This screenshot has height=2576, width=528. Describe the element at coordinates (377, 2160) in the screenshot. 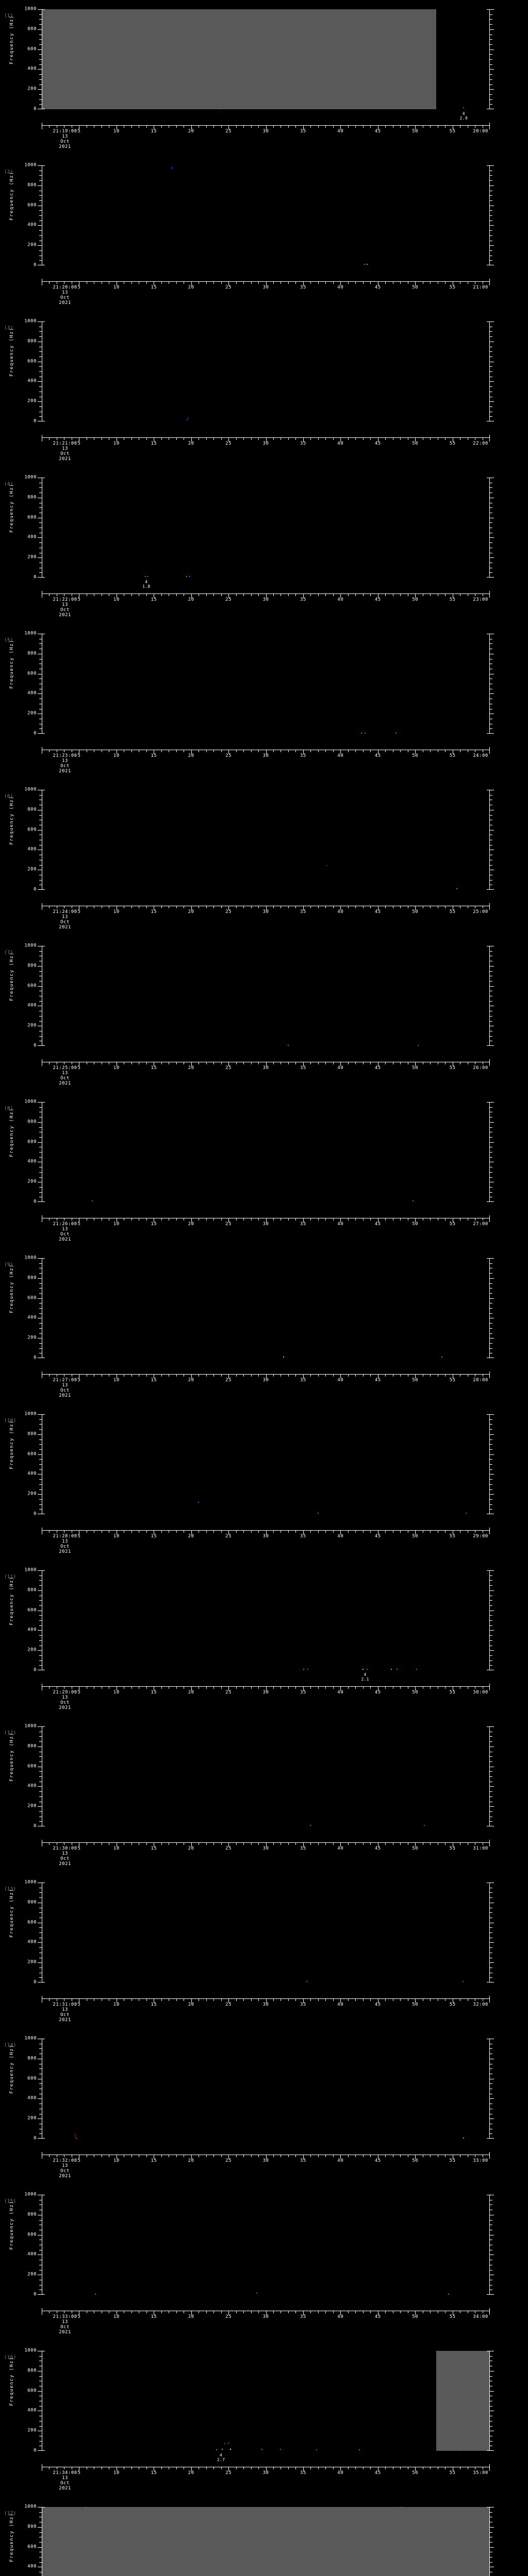

I see `x-tick-label: 45` at that location.